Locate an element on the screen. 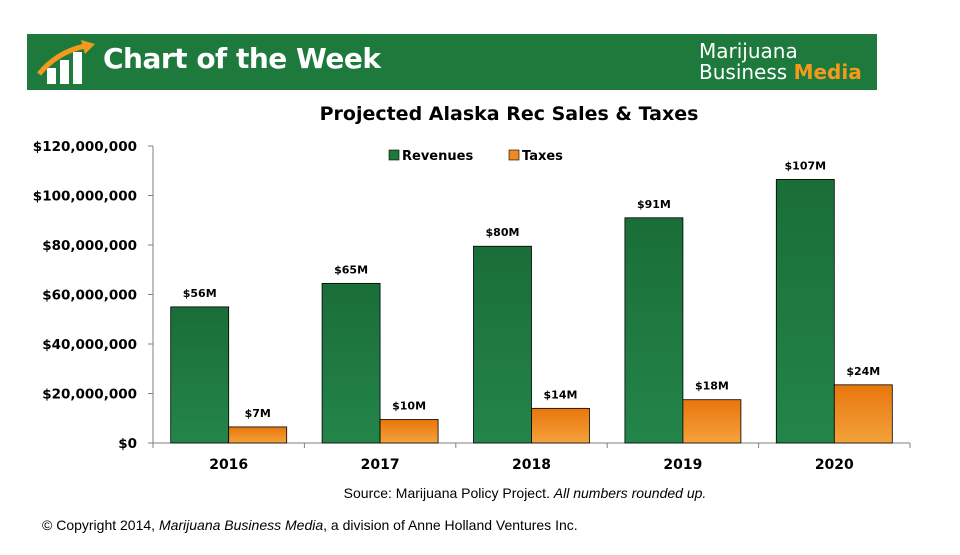  brand-name-line2: Business Media is located at coordinates (780, 72).